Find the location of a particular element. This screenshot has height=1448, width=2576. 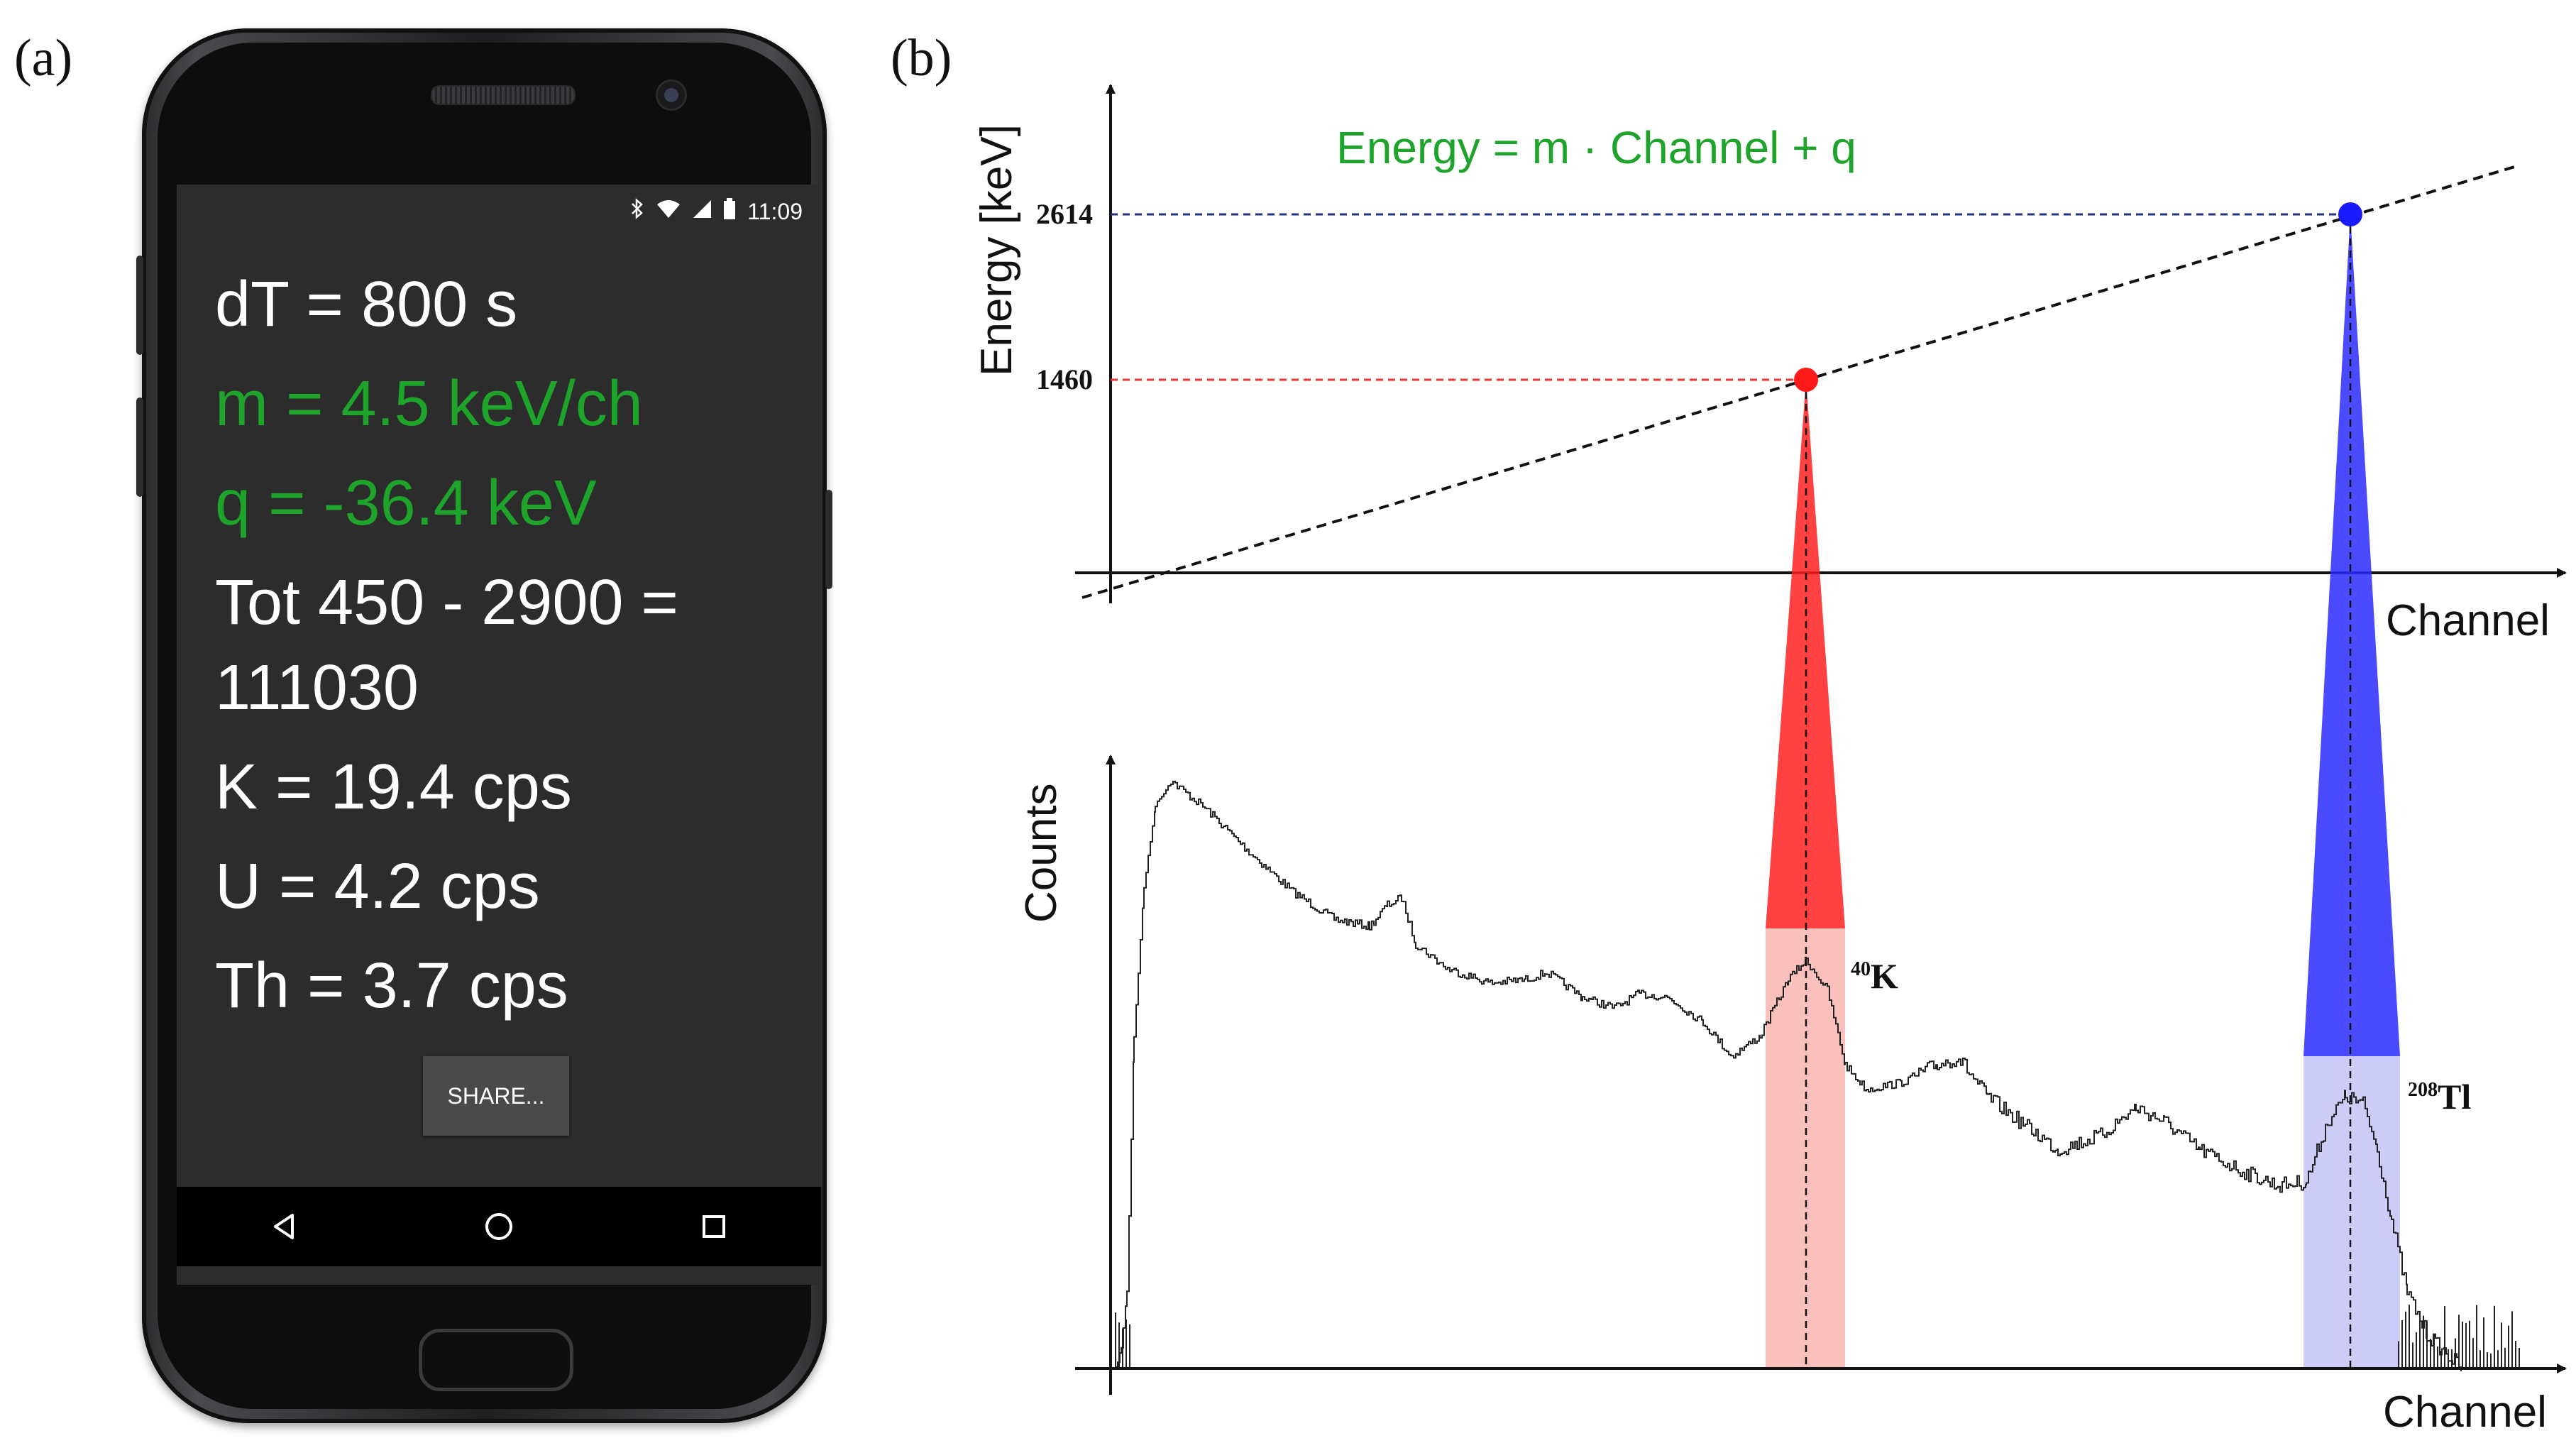

m-readout: m = 4.5 keV/ch is located at coordinates (429, 404).